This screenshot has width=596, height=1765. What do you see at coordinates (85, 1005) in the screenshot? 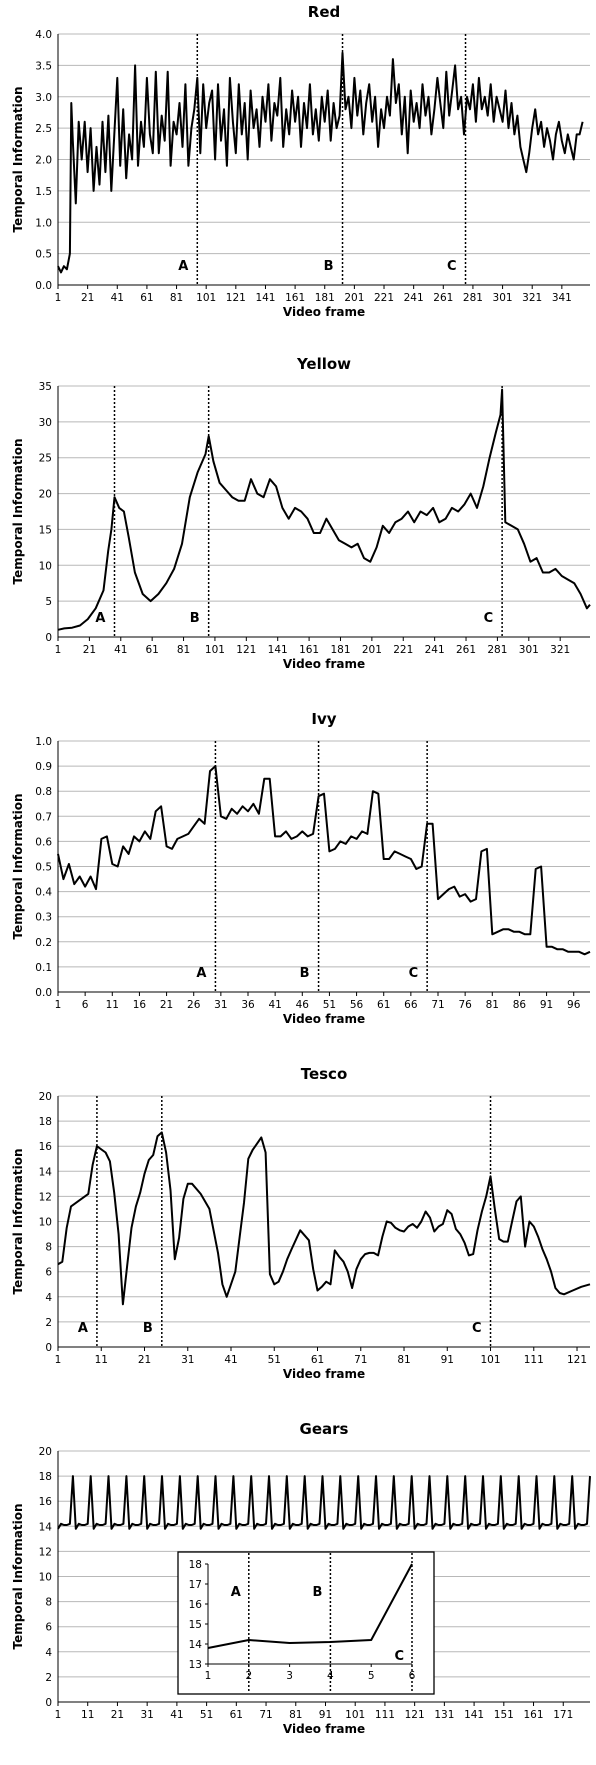
I see `chart-2-xtick: 6` at bounding box center [85, 1005].